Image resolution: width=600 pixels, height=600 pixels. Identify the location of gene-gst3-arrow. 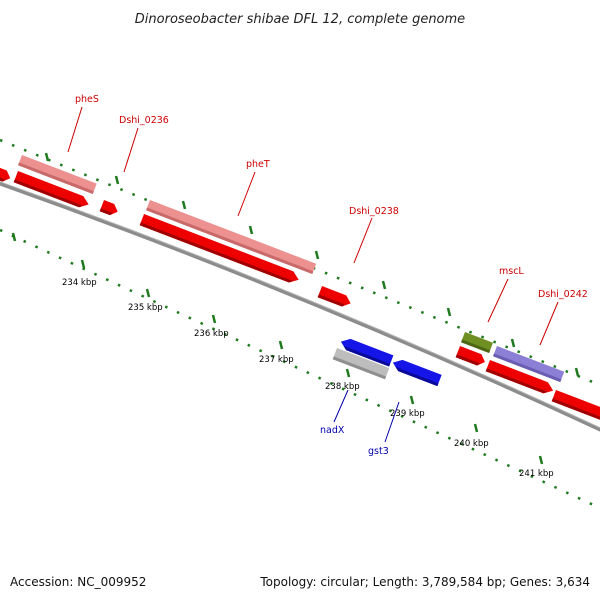
(416, 372).